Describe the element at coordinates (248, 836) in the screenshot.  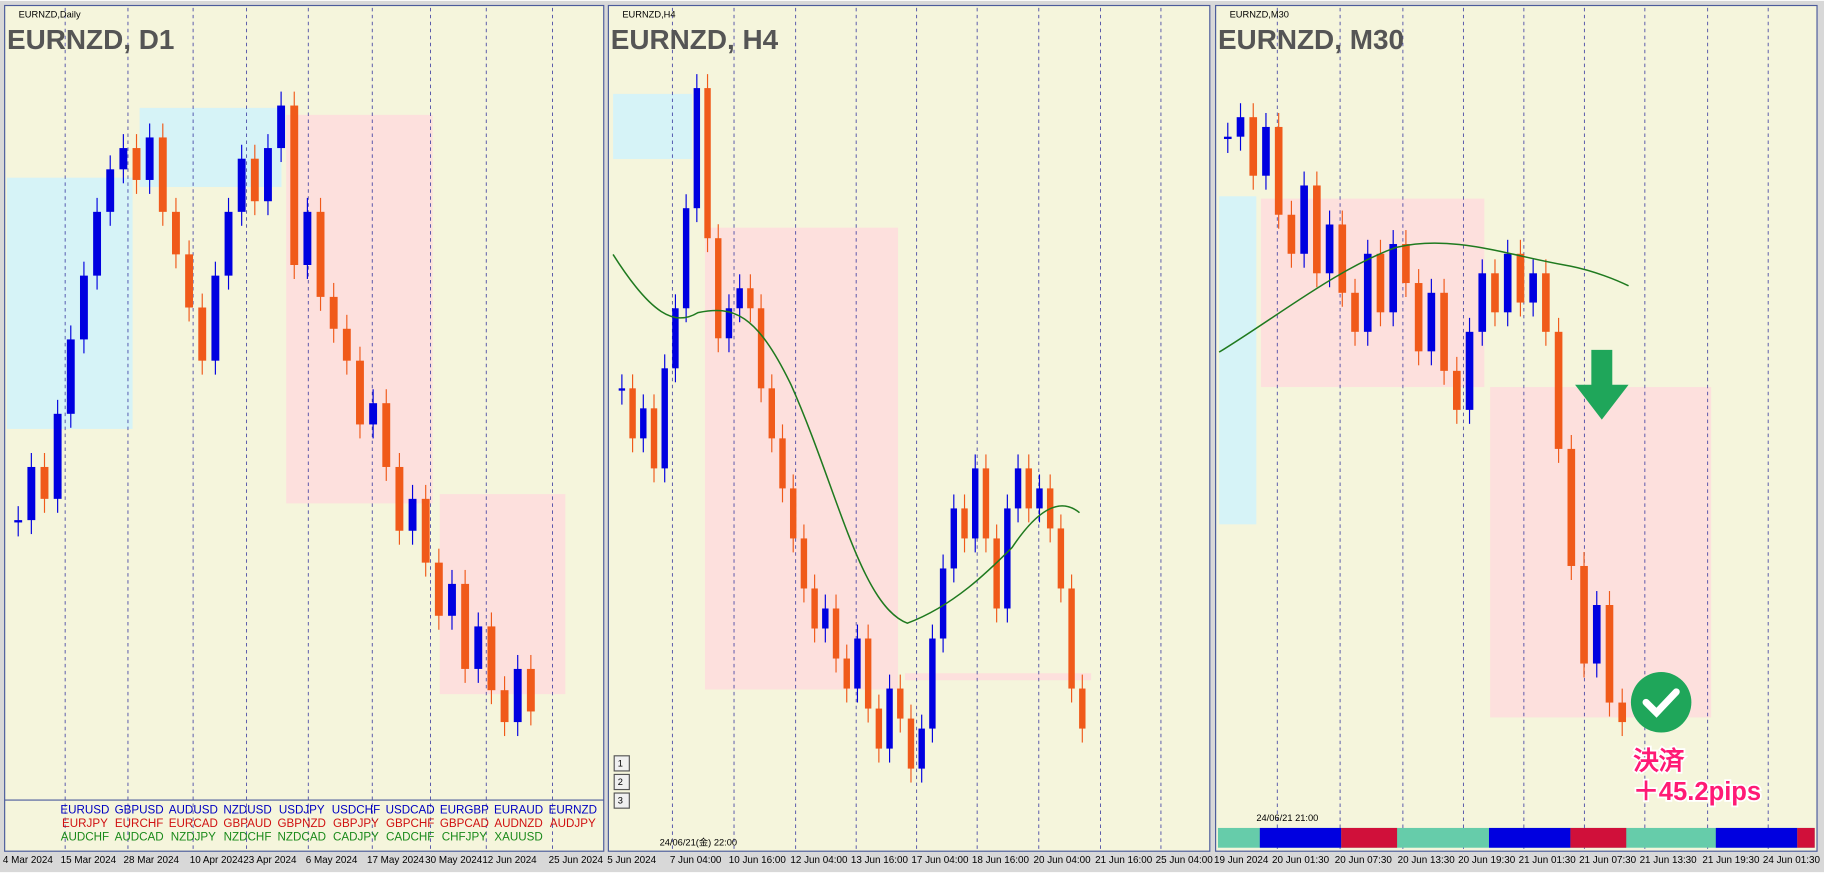
I see `symbol: NZDCHF` at that location.